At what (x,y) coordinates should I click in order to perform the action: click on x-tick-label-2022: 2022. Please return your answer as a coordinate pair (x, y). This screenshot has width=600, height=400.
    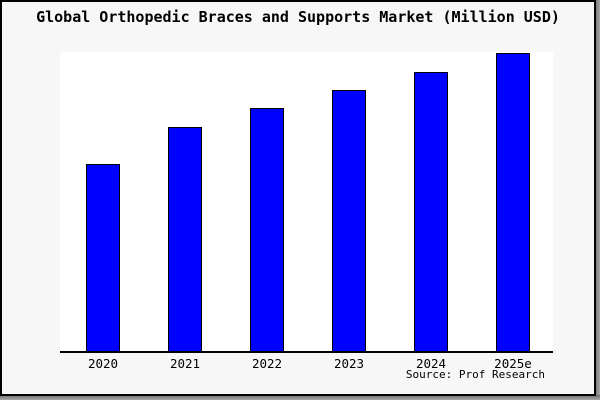
    Looking at the image, I should click on (267, 363).